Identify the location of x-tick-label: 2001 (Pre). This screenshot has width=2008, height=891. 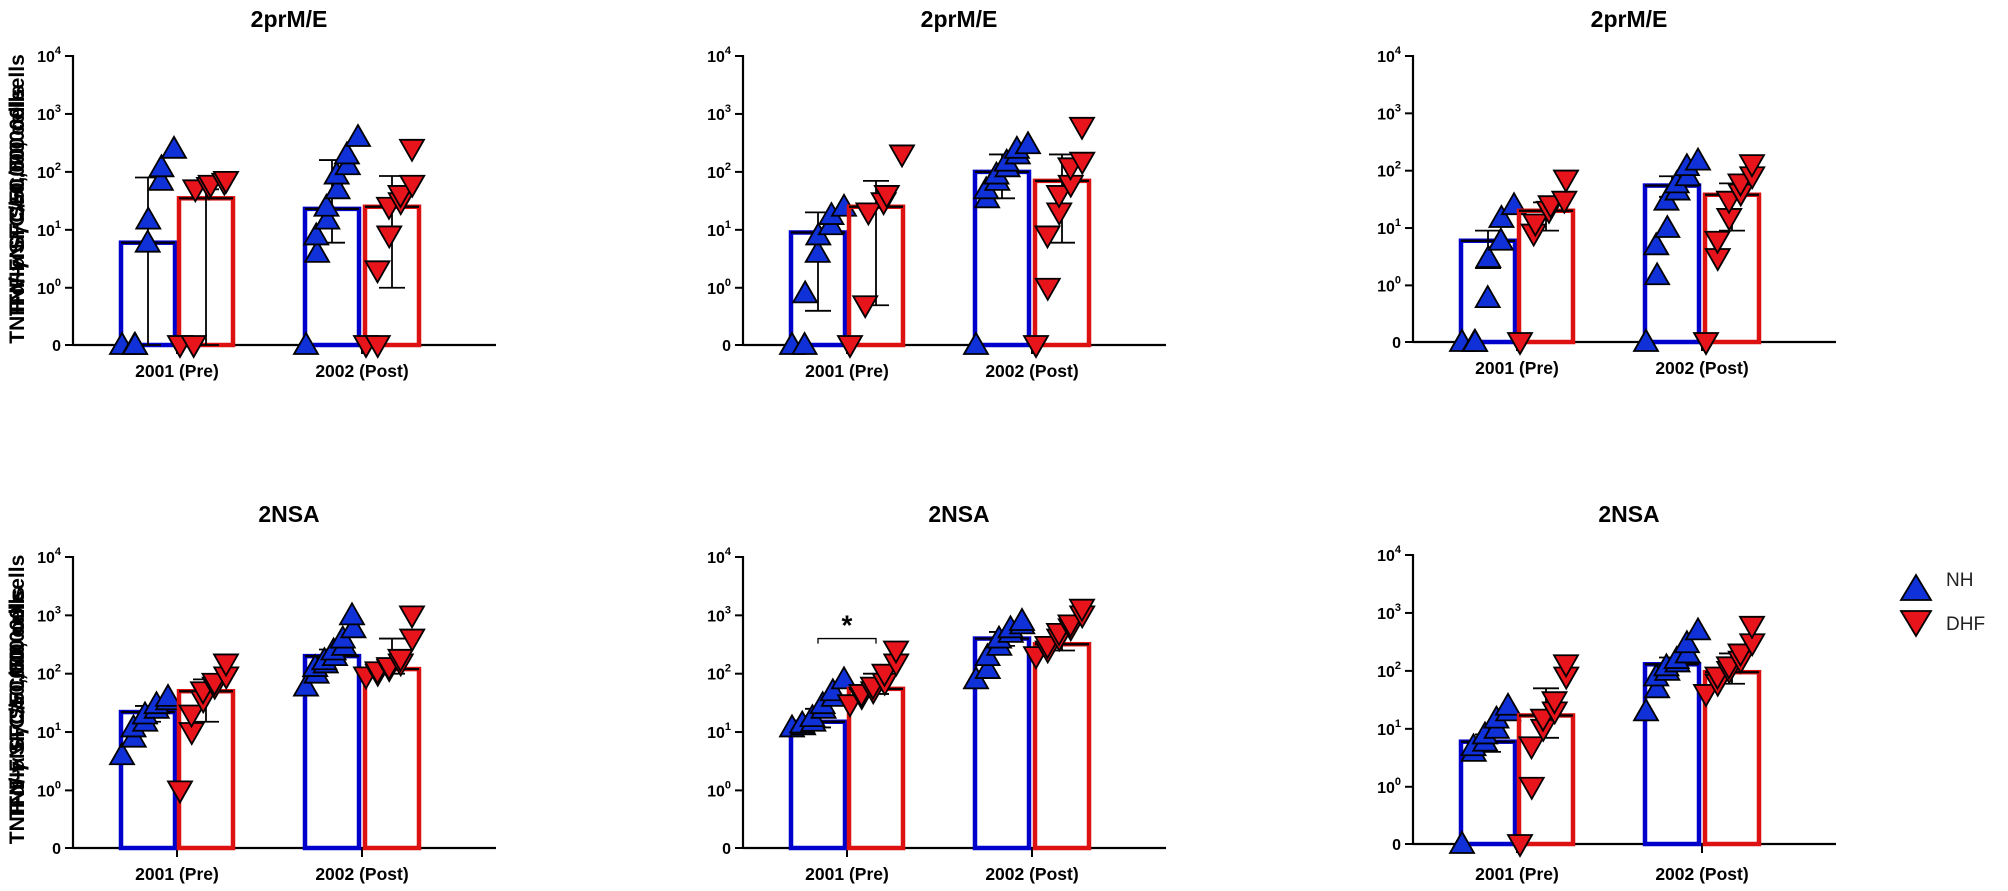
(1517, 368).